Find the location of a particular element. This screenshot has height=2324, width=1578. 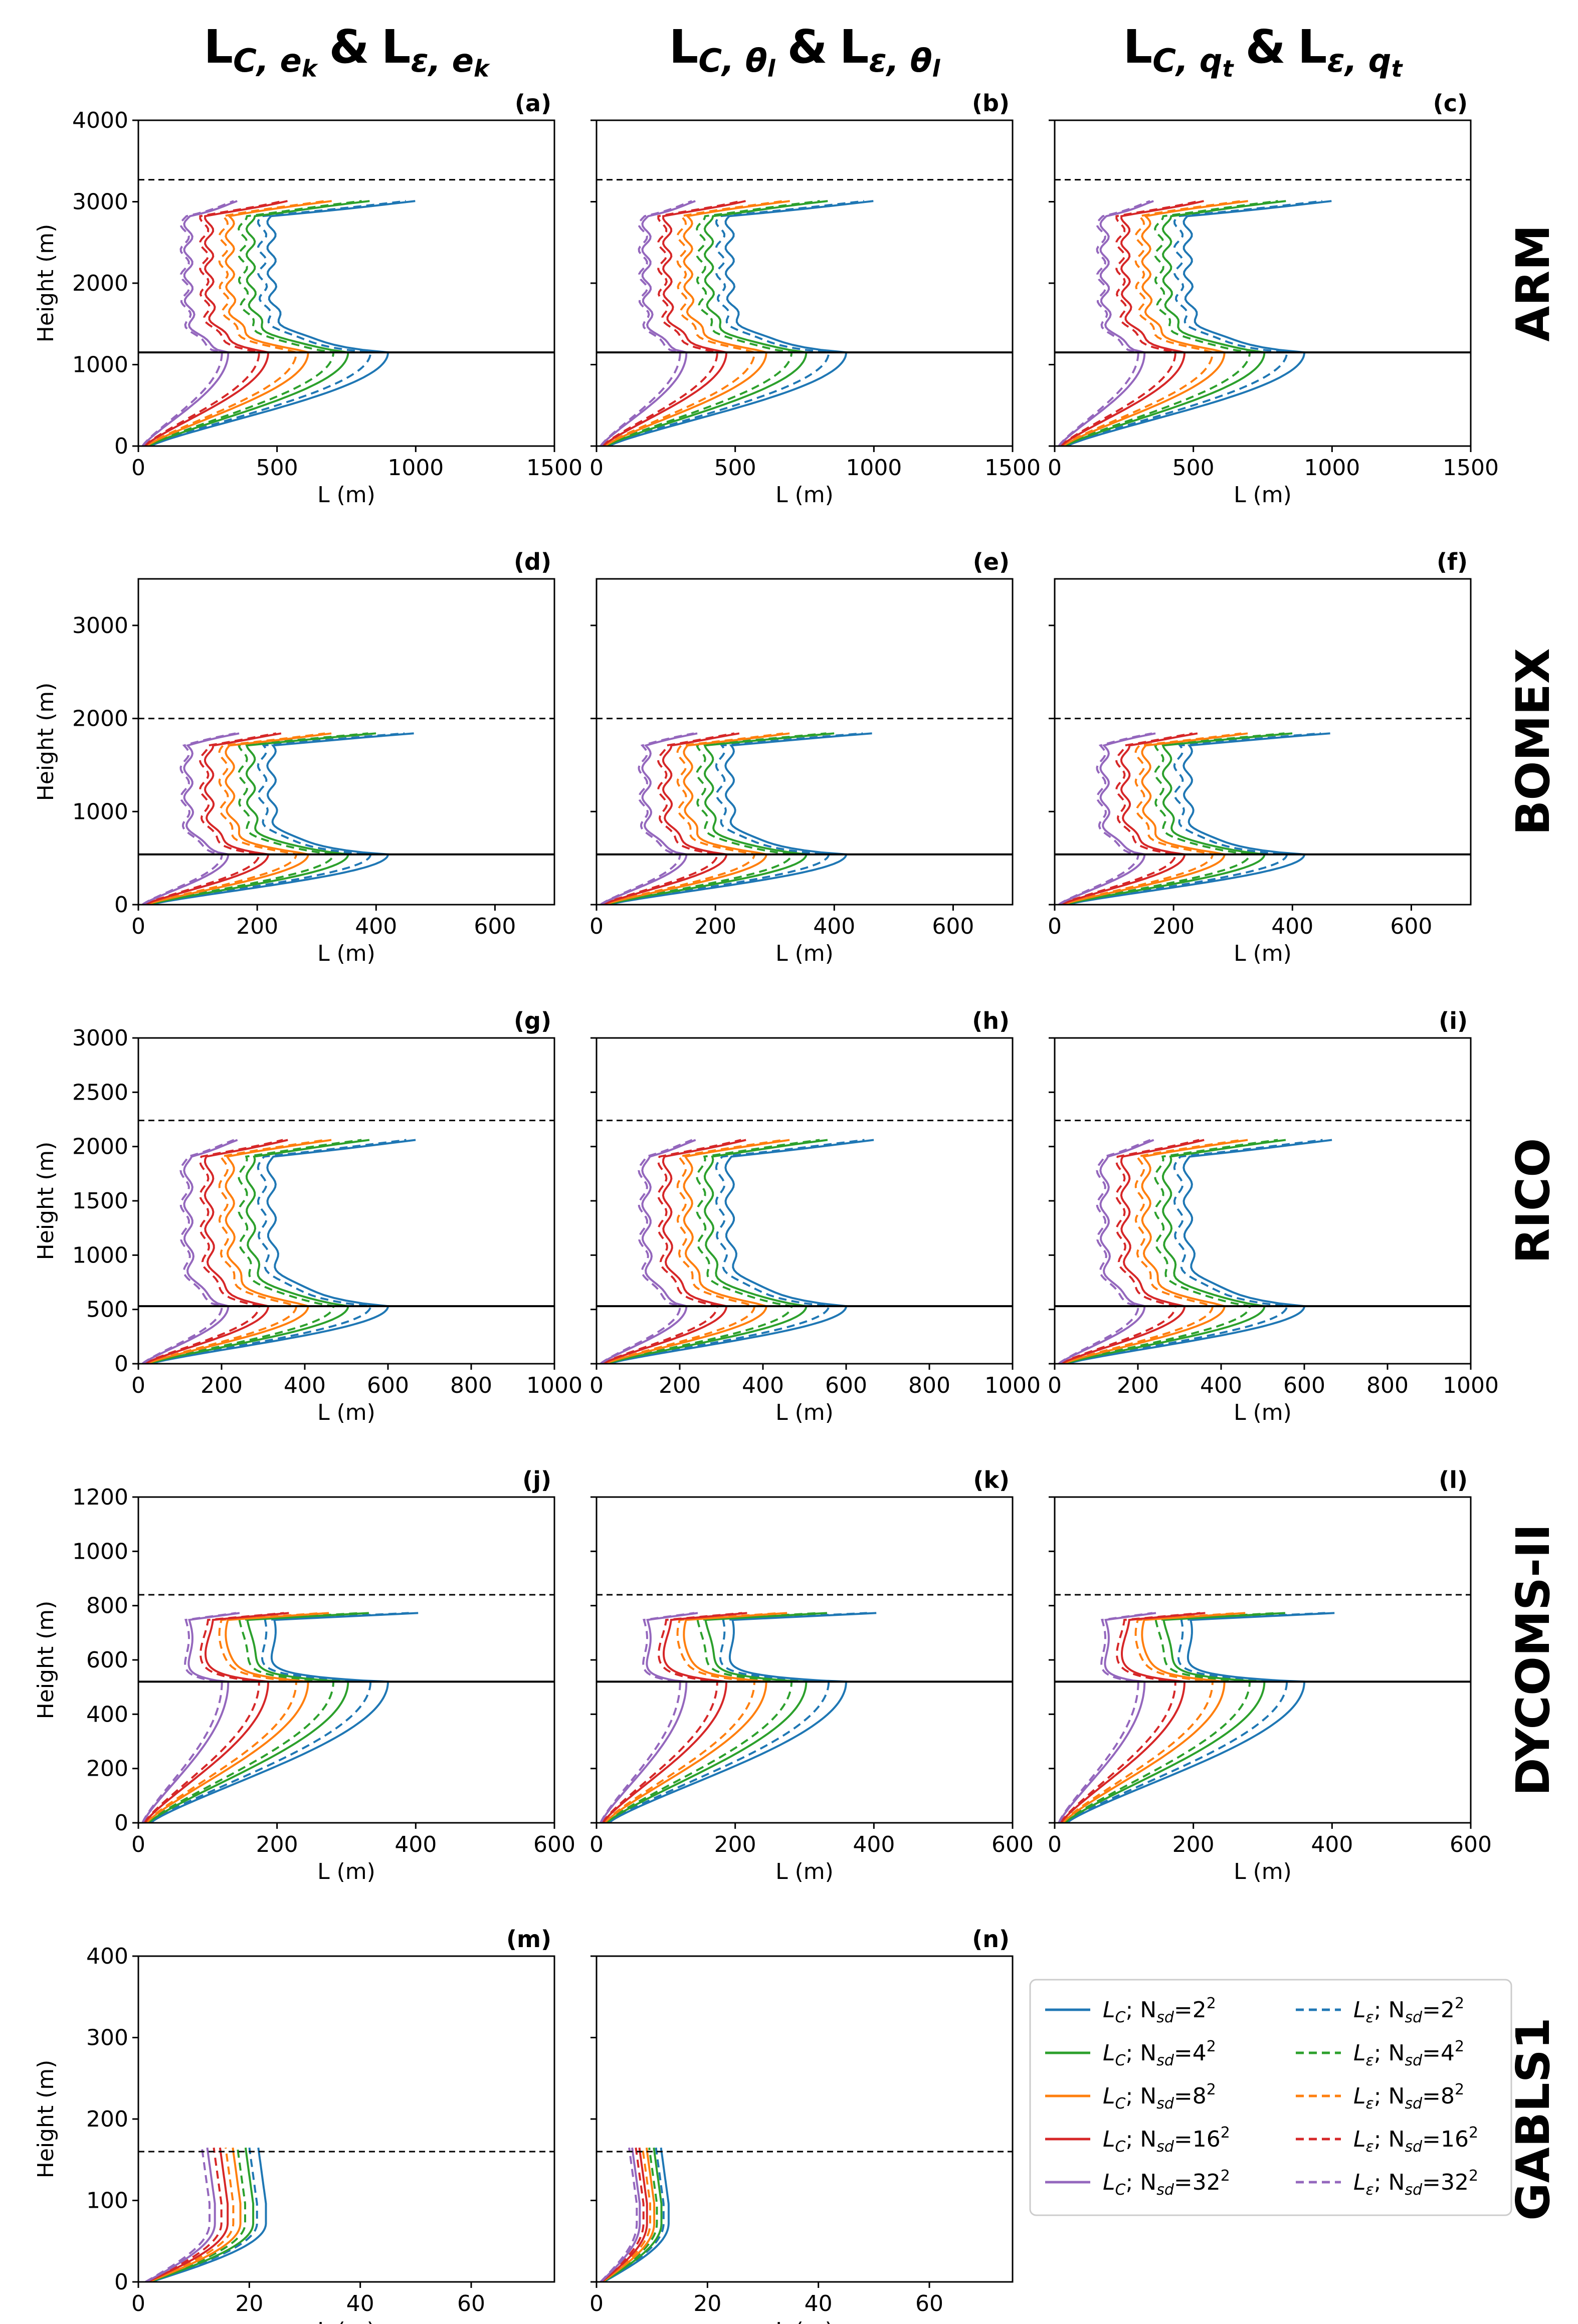

panel-b: 0 500 1000 1500 L (m) (b) is located at coordinates (815, 299).